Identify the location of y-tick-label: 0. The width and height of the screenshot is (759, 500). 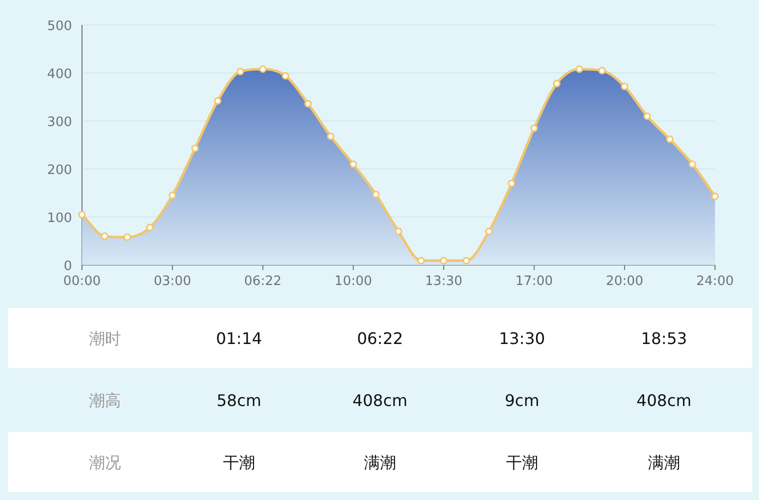
(68, 266).